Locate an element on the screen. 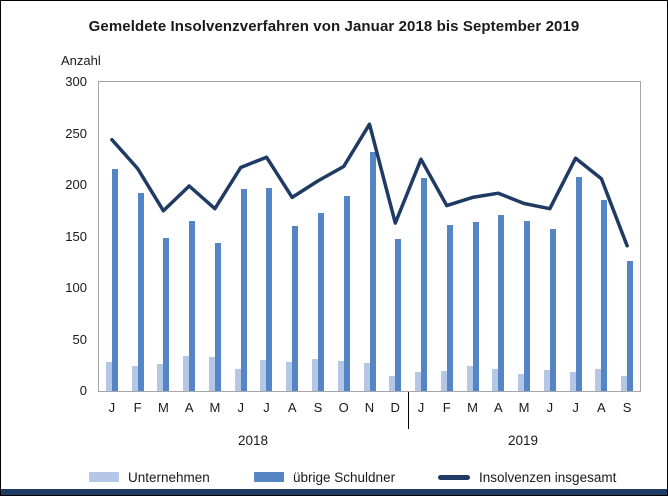 The width and height of the screenshot is (668, 496). y-tick-label: 100 is located at coordinates (76, 287).